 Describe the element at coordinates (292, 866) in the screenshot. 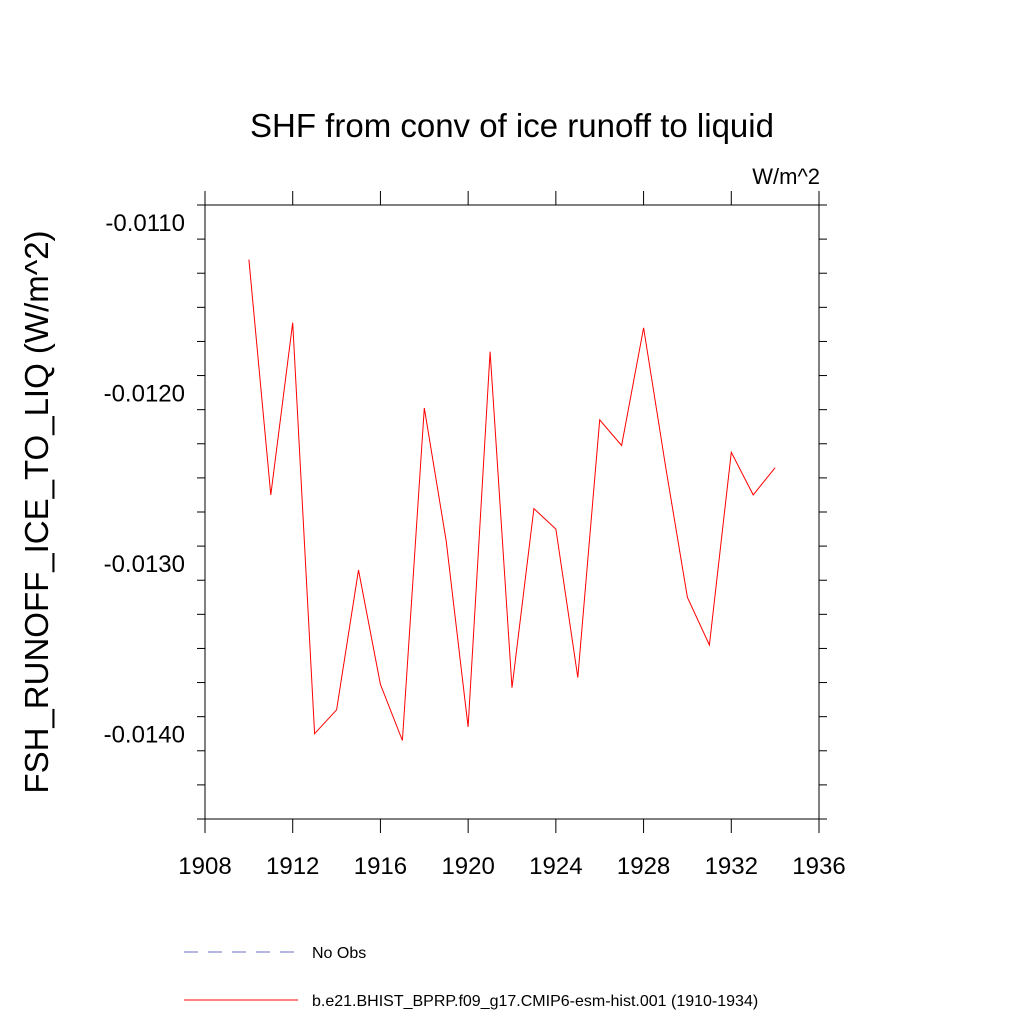

I see `x-tick-label: 1912` at that location.